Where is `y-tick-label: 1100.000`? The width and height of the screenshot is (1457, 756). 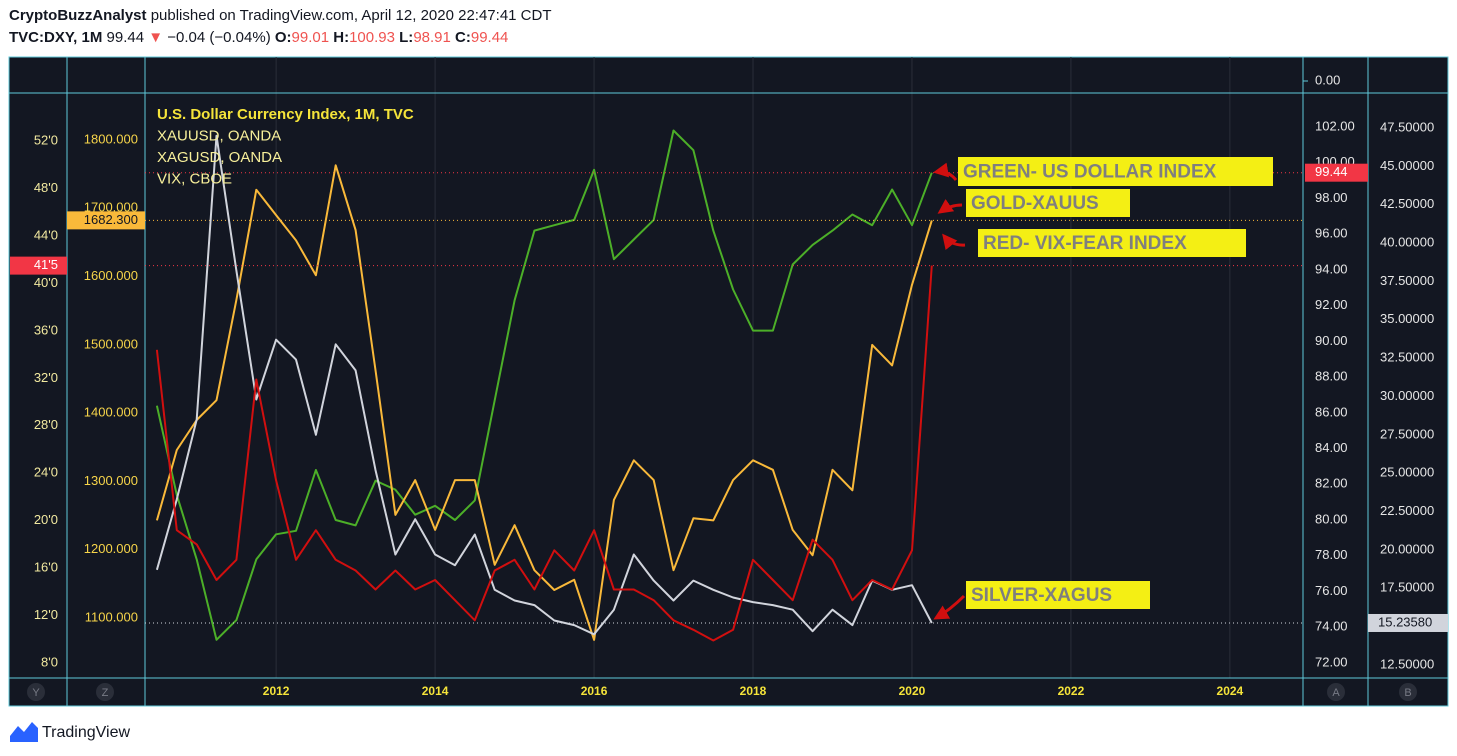
y-tick-label: 1100.000 is located at coordinates (111, 616).